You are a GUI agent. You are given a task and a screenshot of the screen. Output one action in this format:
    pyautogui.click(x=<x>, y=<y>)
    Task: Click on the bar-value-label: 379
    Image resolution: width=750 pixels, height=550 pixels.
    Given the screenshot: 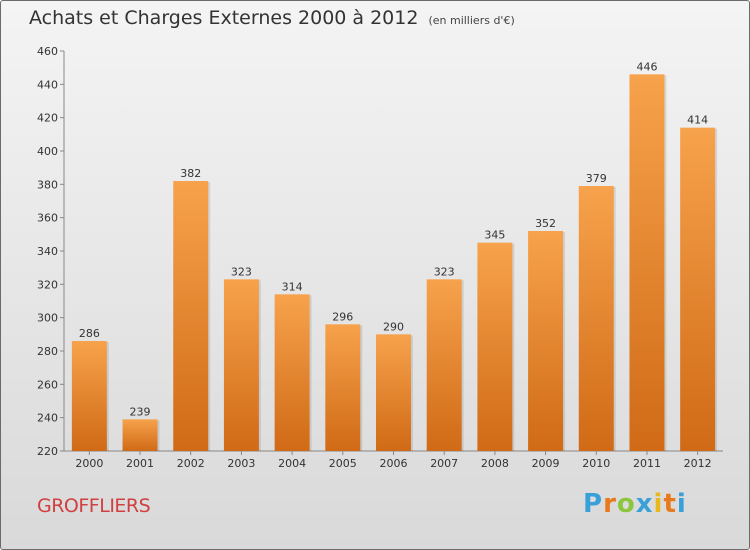 What is the action you would take?
    pyautogui.click(x=596, y=178)
    